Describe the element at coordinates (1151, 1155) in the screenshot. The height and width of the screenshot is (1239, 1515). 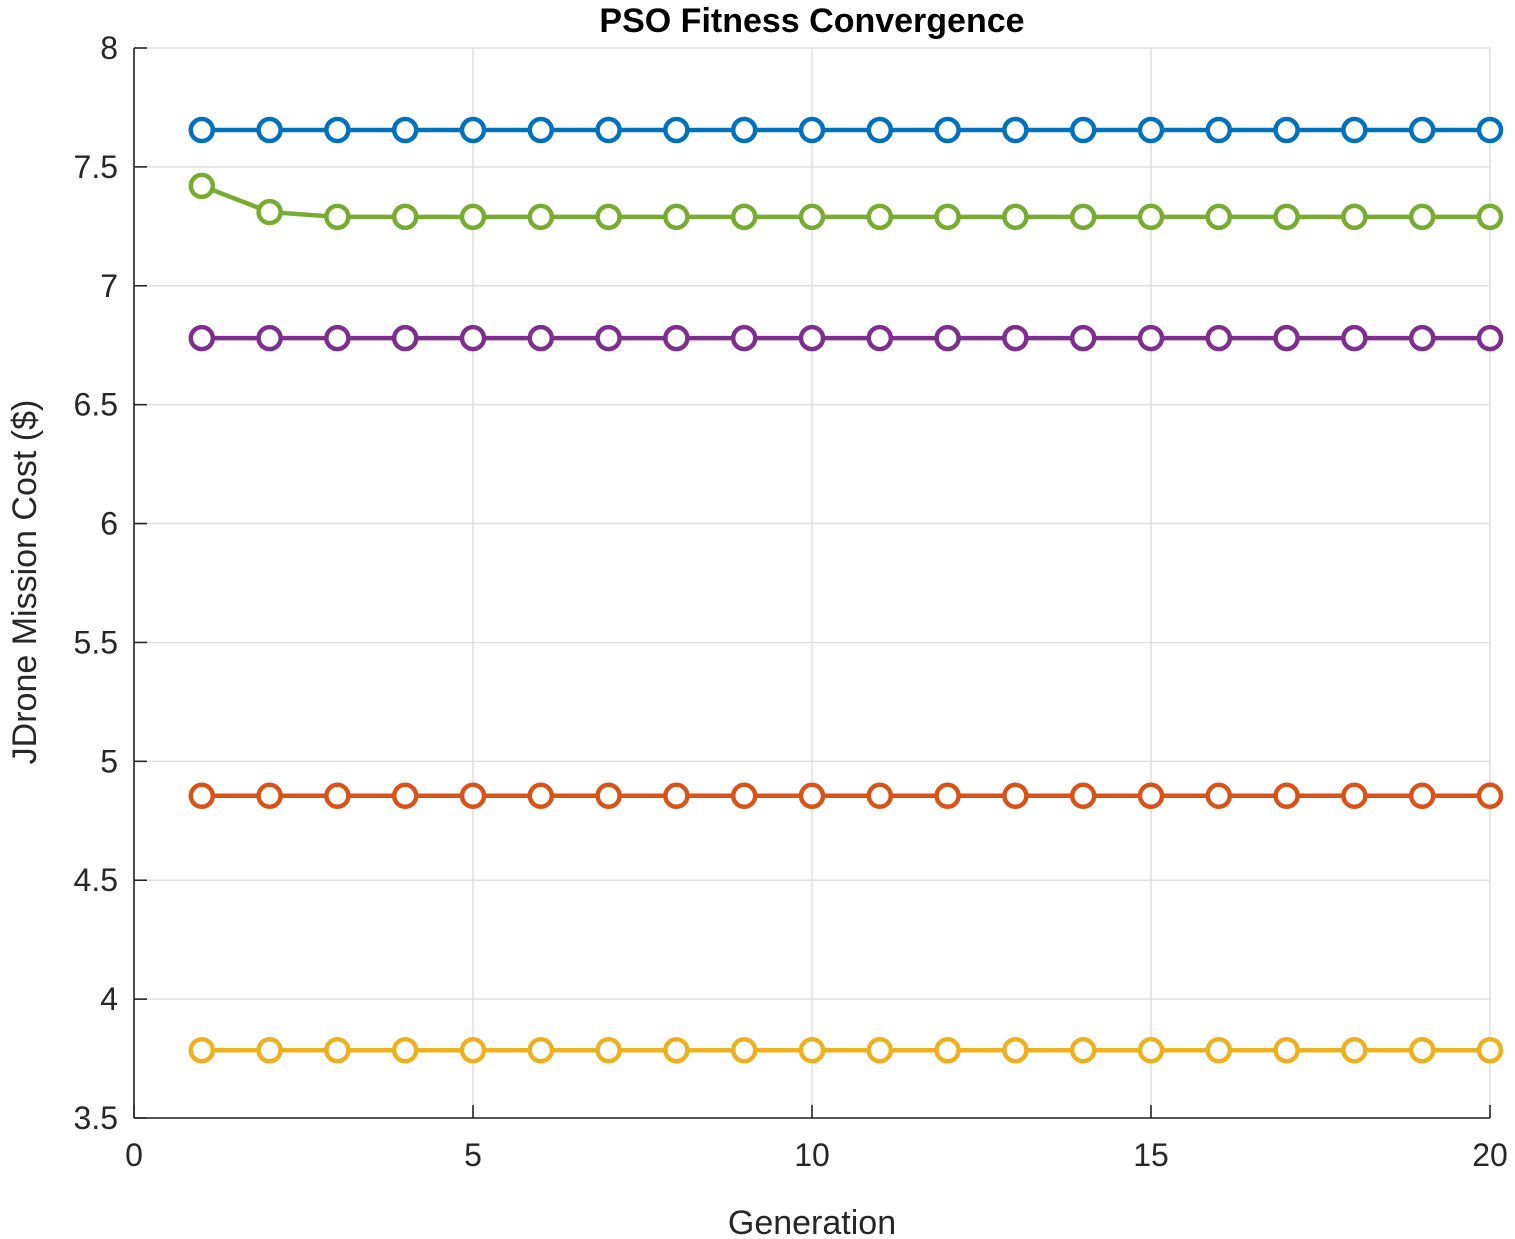
I see `x-tick-label: 15` at that location.